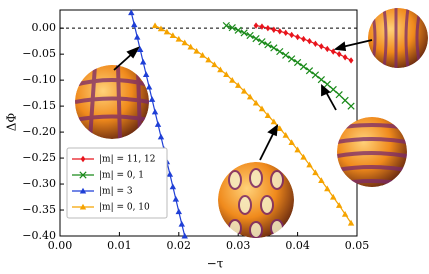  I want to click on y-axis-label: ΔΦ, so click(12, 122).